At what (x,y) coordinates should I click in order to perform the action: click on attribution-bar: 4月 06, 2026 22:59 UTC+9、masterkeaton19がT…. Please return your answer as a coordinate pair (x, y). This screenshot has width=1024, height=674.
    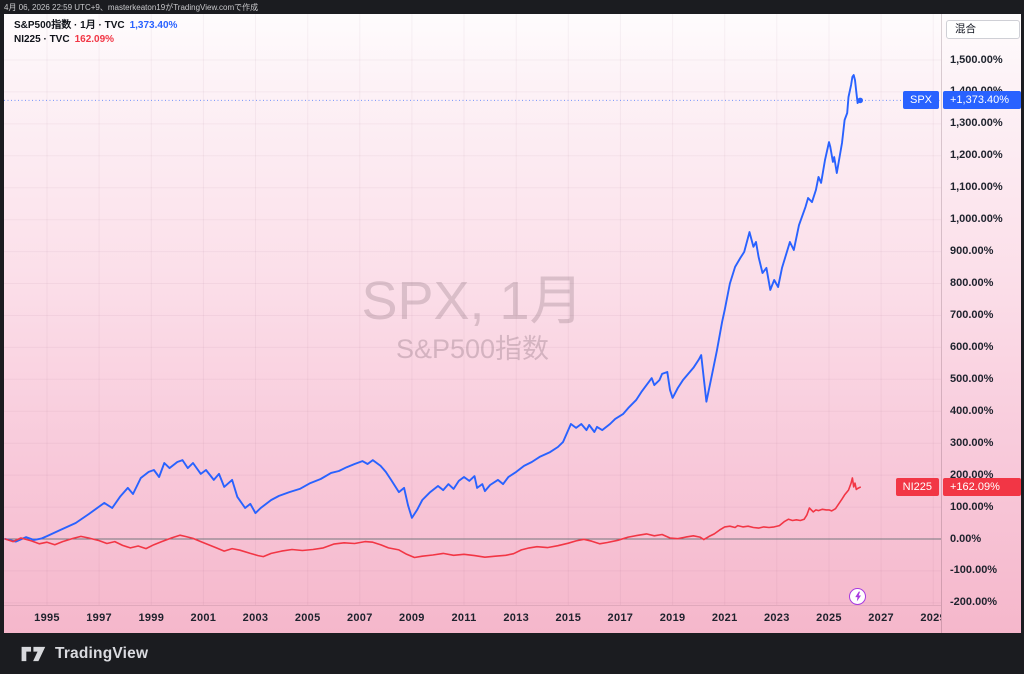
    Looking at the image, I should click on (512, 7).